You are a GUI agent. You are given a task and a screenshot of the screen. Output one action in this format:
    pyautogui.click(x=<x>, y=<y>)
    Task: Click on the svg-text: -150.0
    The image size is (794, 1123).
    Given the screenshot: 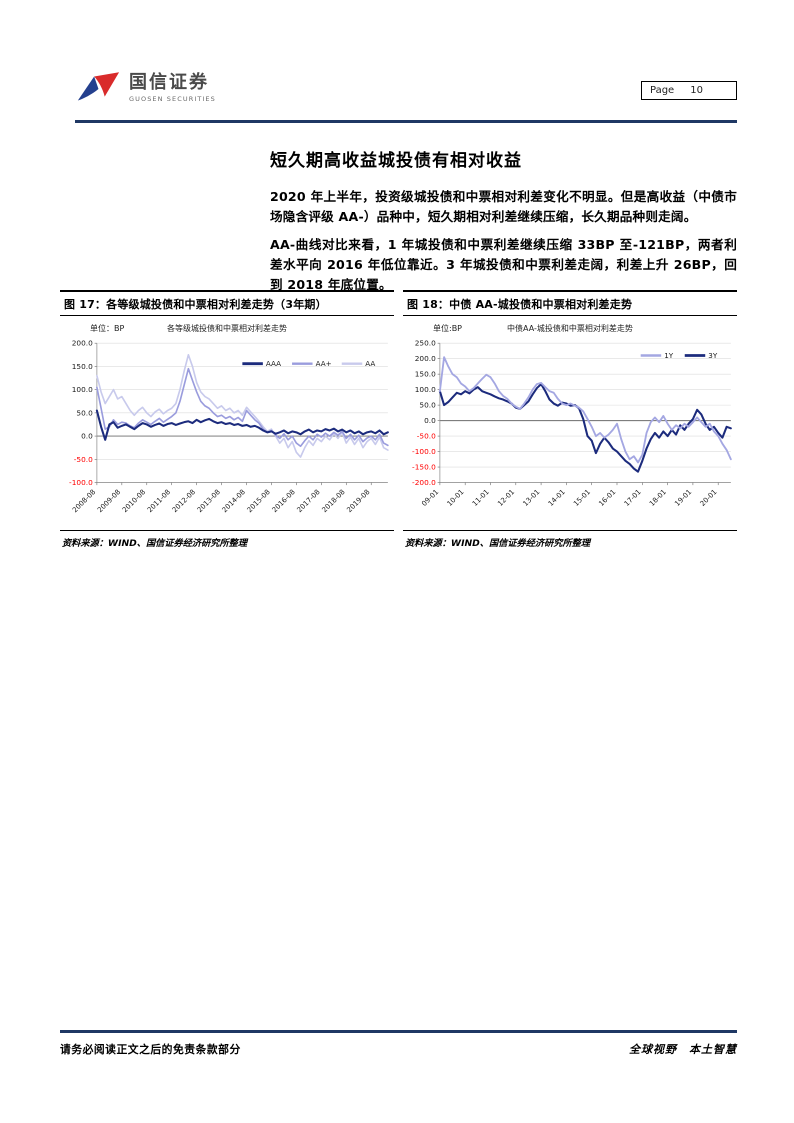 What is the action you would take?
    pyautogui.click(x=424, y=467)
    